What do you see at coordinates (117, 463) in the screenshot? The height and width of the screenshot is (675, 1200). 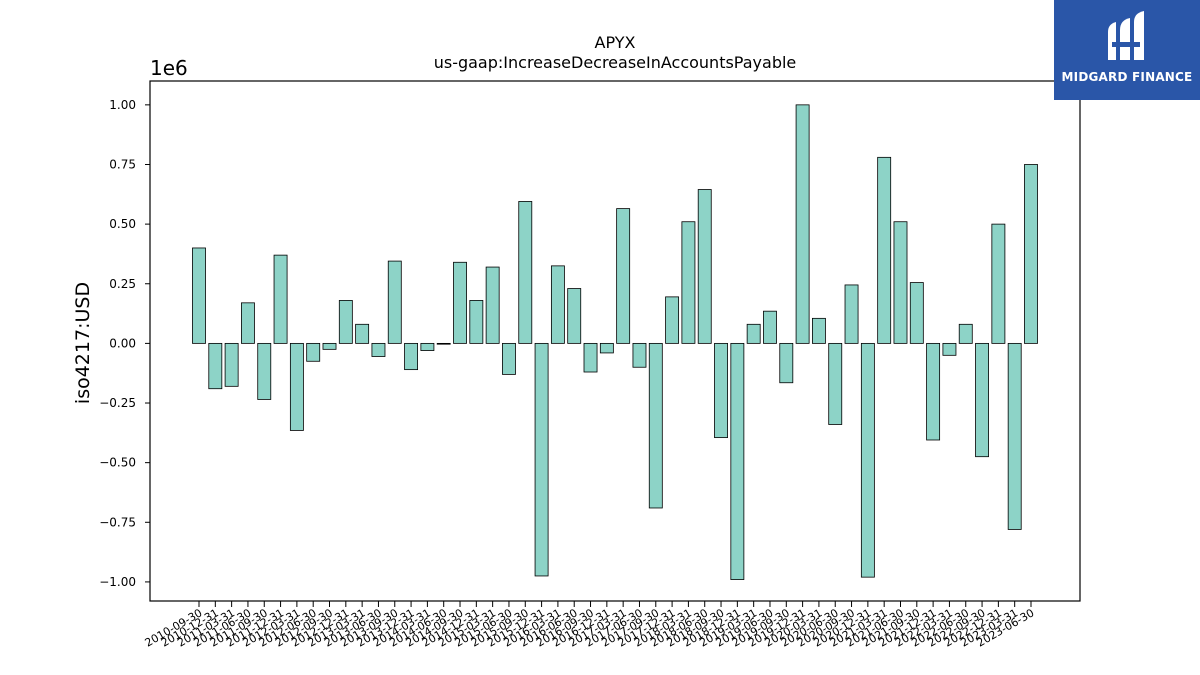 I see `y-tick-label: −0.50` at bounding box center [117, 463].